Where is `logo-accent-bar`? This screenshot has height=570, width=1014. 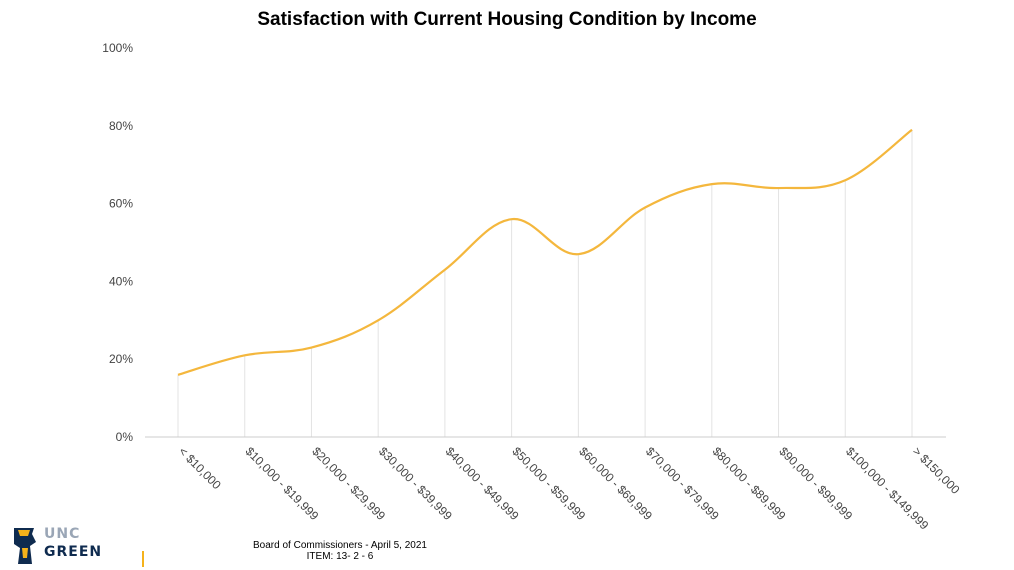 logo-accent-bar is located at coordinates (143, 559).